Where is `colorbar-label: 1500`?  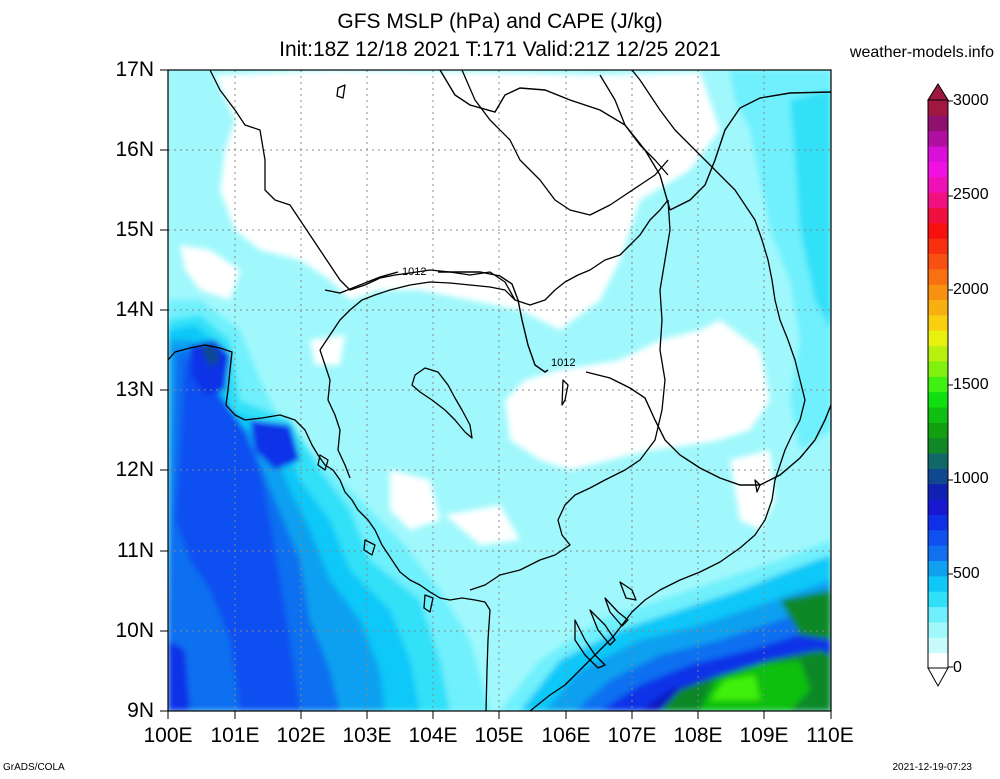
colorbar-label: 1500 is located at coordinates (971, 384).